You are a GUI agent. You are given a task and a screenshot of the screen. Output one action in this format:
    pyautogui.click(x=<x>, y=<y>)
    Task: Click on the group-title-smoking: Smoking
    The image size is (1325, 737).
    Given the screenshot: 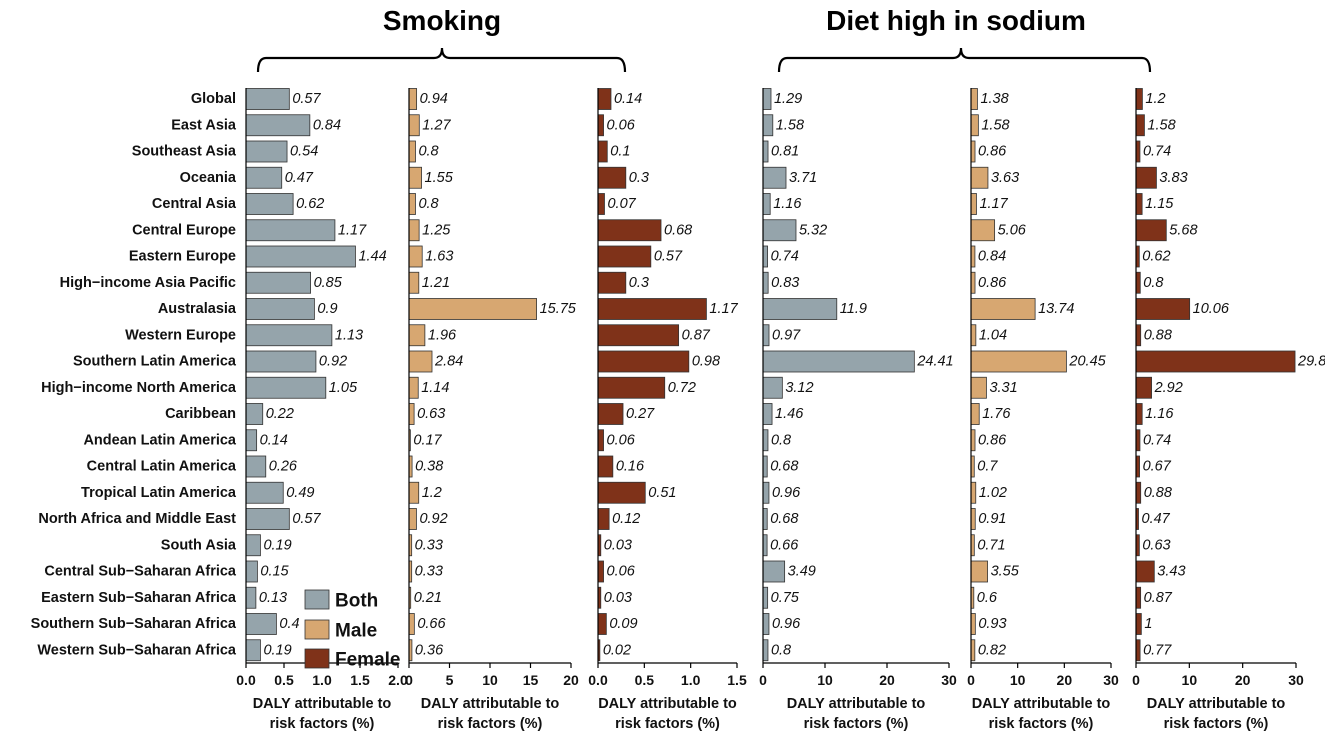 What is the action you would take?
    pyautogui.click(x=442, y=20)
    